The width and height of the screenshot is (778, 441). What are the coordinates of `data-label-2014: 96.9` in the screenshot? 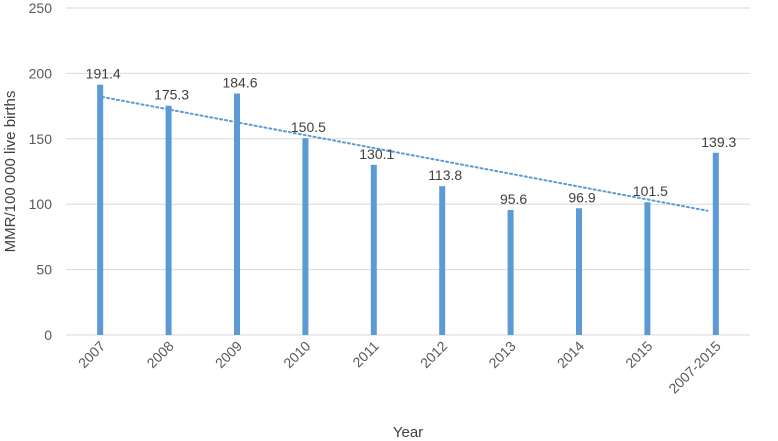 It's located at (581, 197).